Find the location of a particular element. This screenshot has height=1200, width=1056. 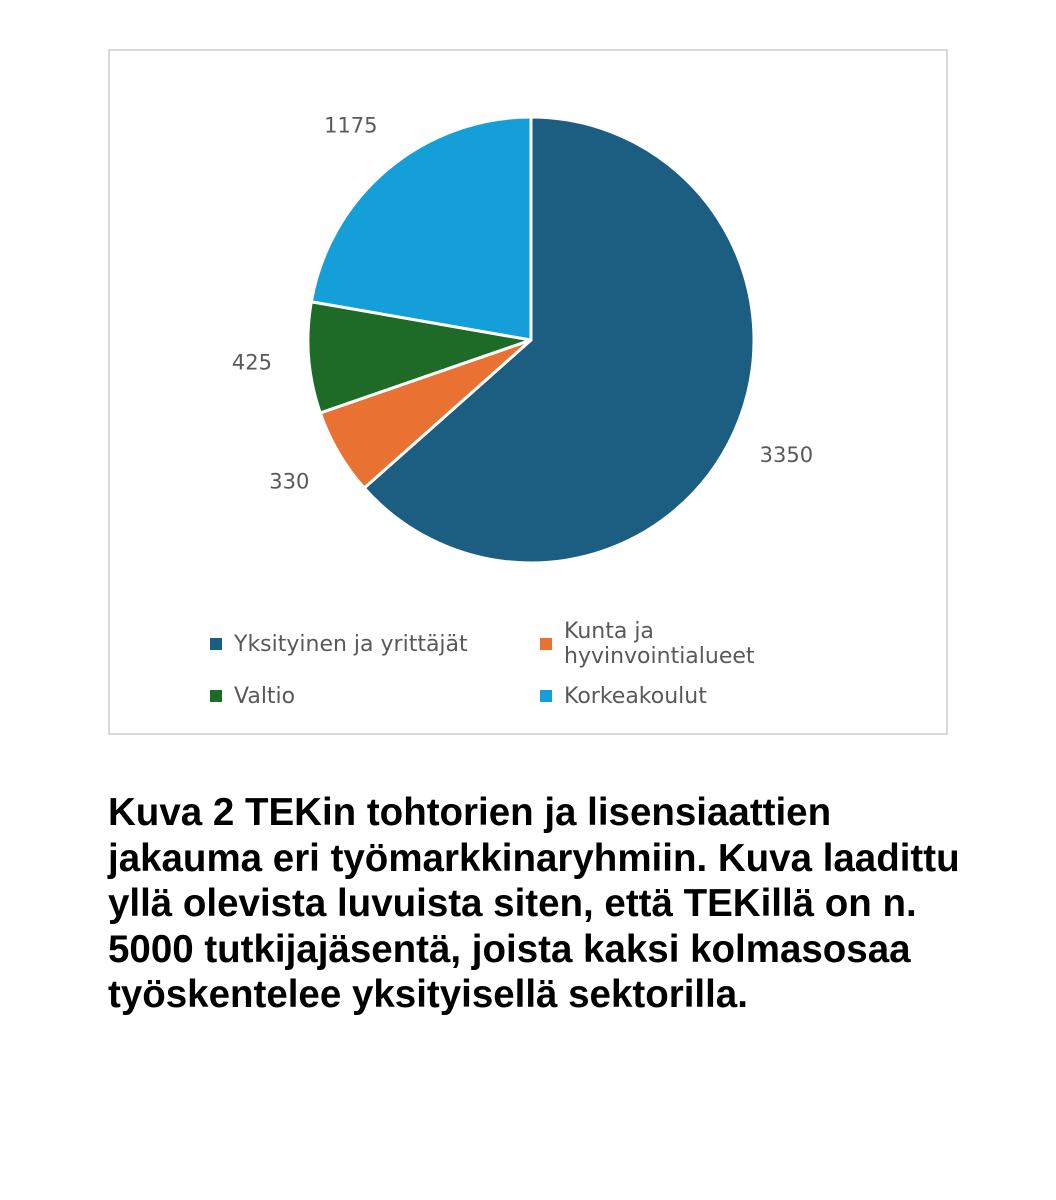

legend-label-0: Yksityinen ja yrittäjät is located at coordinates (351, 644).